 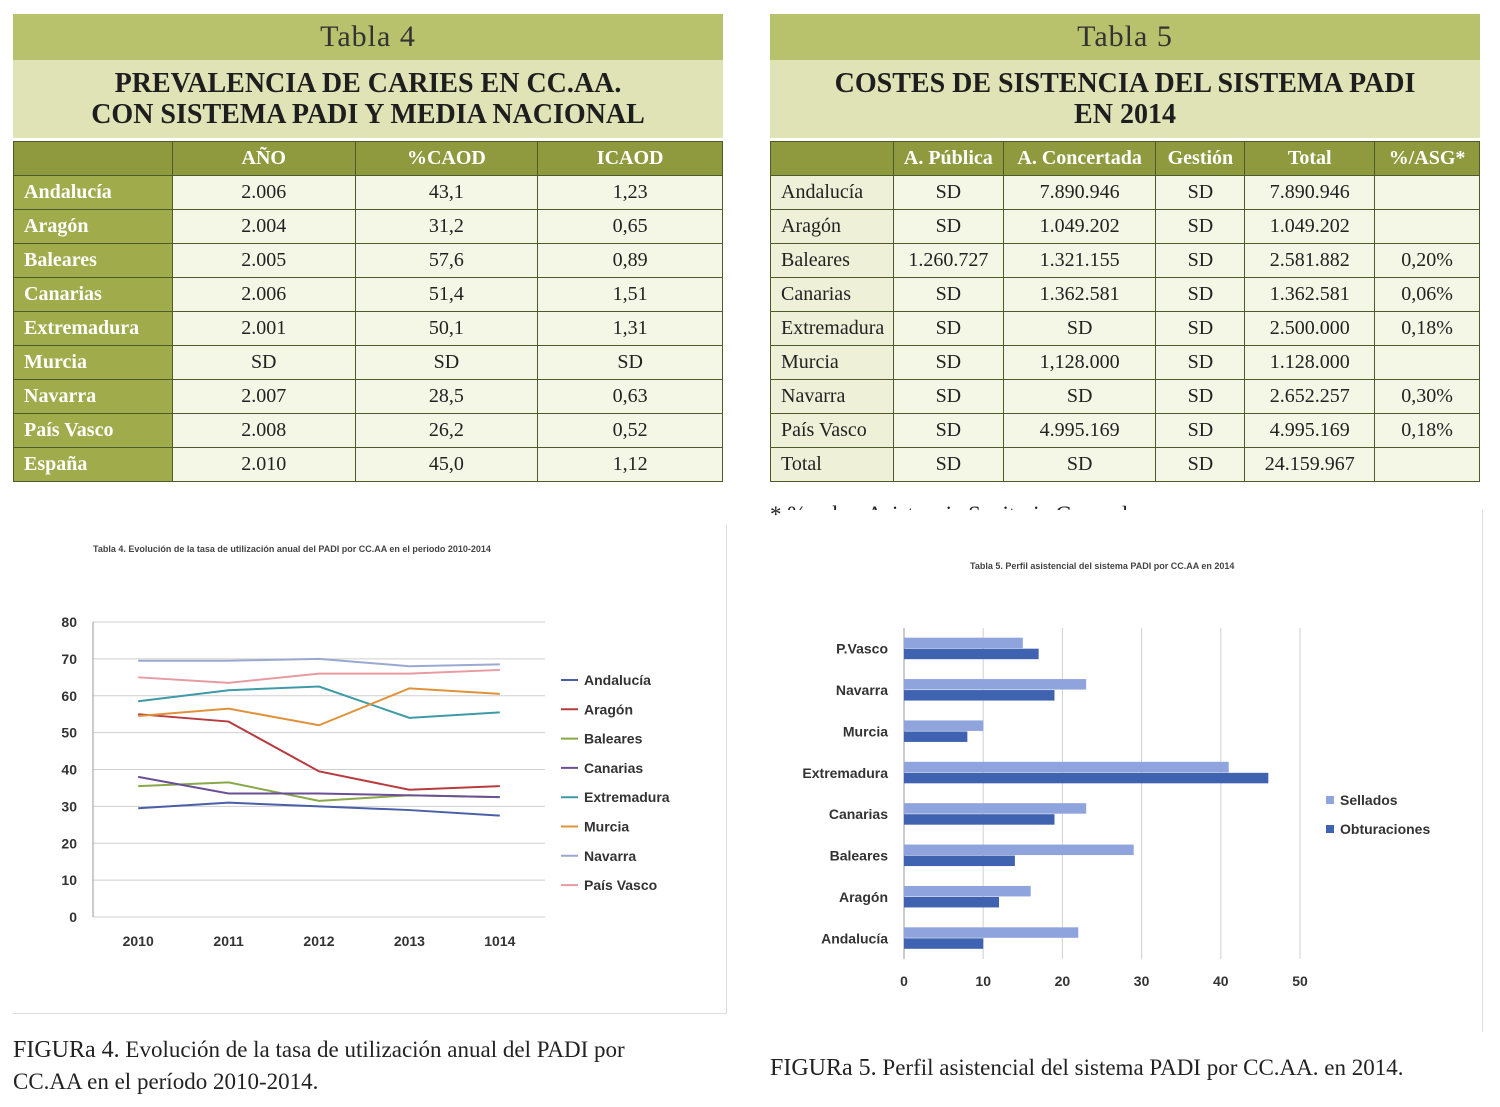 What do you see at coordinates (93, 192) in the screenshot?
I see `row-label: Andalucía` at bounding box center [93, 192].